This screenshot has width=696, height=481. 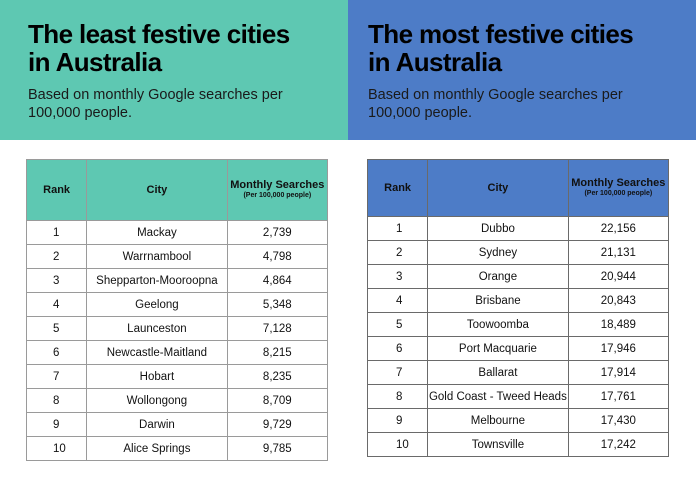 I want to click on searches-cell: 4,798, so click(x=277, y=256).